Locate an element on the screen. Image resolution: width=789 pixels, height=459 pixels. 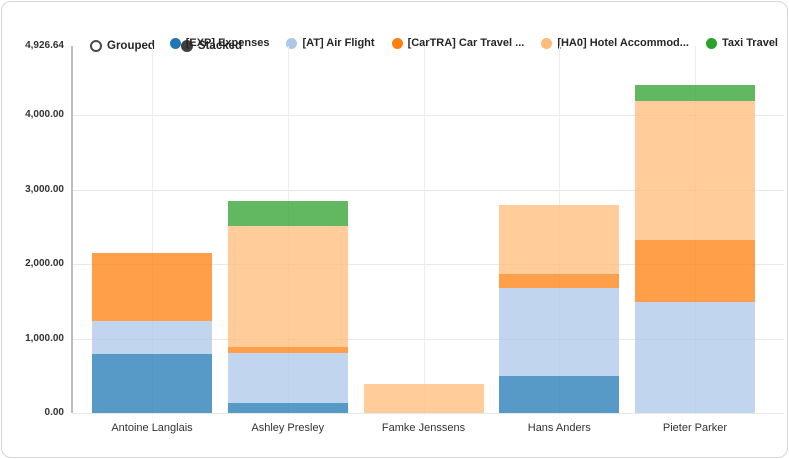
y-axis-tick-label: 1,000.00 is located at coordinates (44, 338).